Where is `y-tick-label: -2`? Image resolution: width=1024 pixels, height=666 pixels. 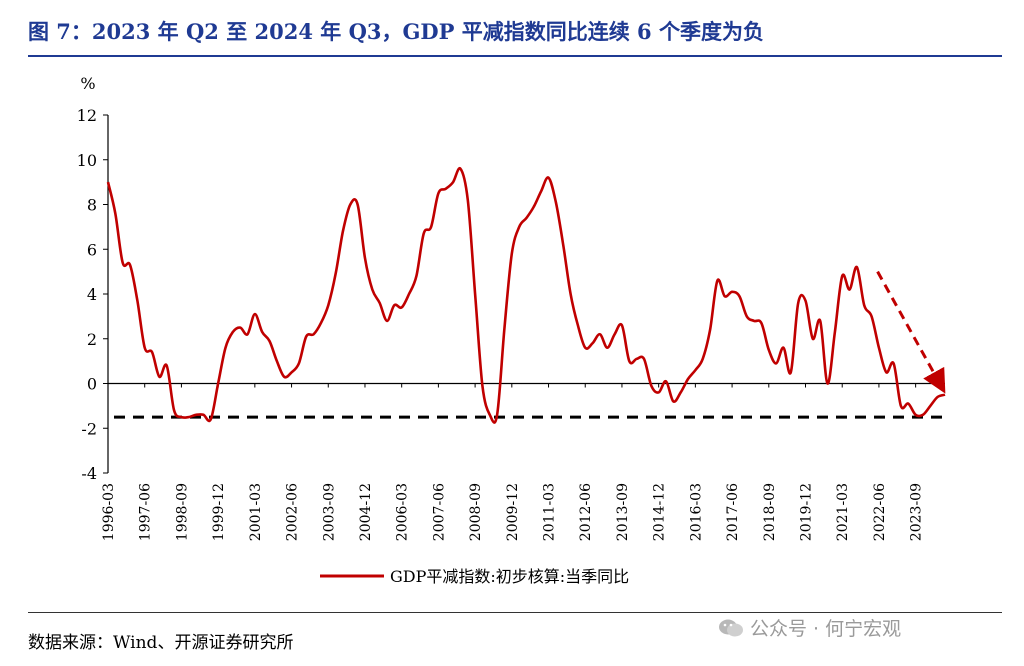 y-tick-label: -2 is located at coordinates (89, 428).